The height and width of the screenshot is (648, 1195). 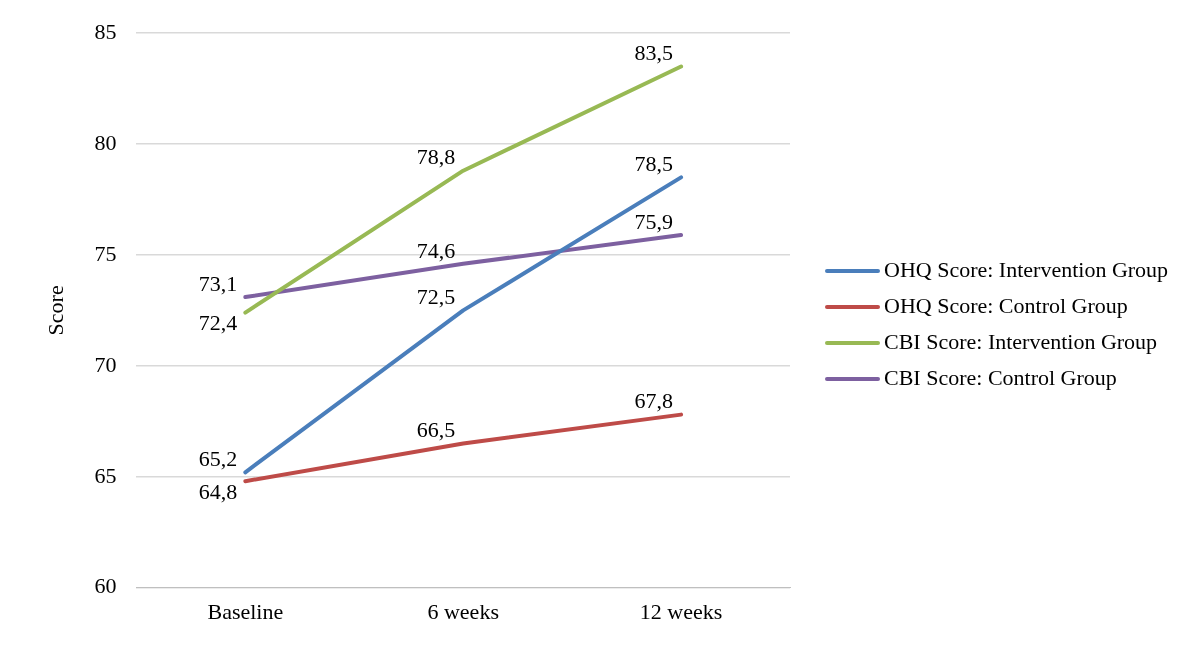 I want to click on legend-label: OHQ Score: Control Group, so click(x=1006, y=306).